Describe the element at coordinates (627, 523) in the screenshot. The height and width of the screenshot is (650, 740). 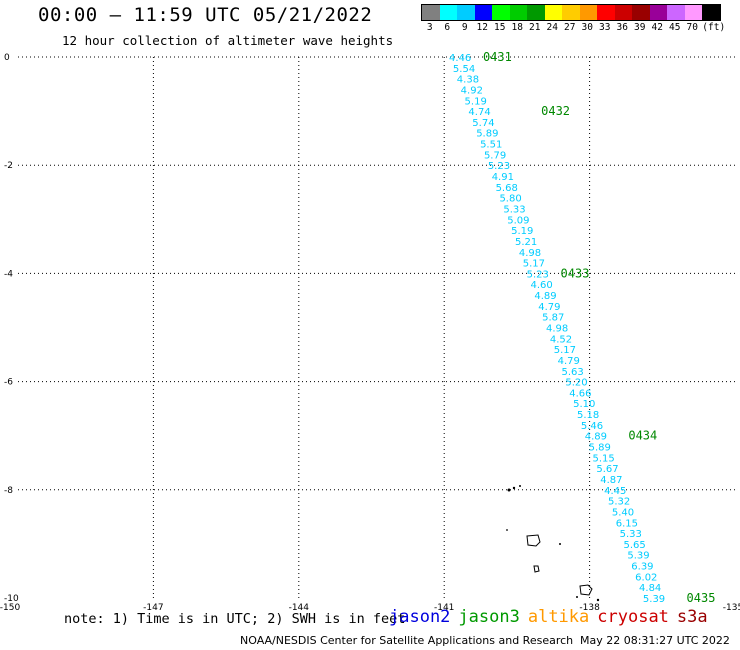
I see `wave-height-label: 6.15` at that location.